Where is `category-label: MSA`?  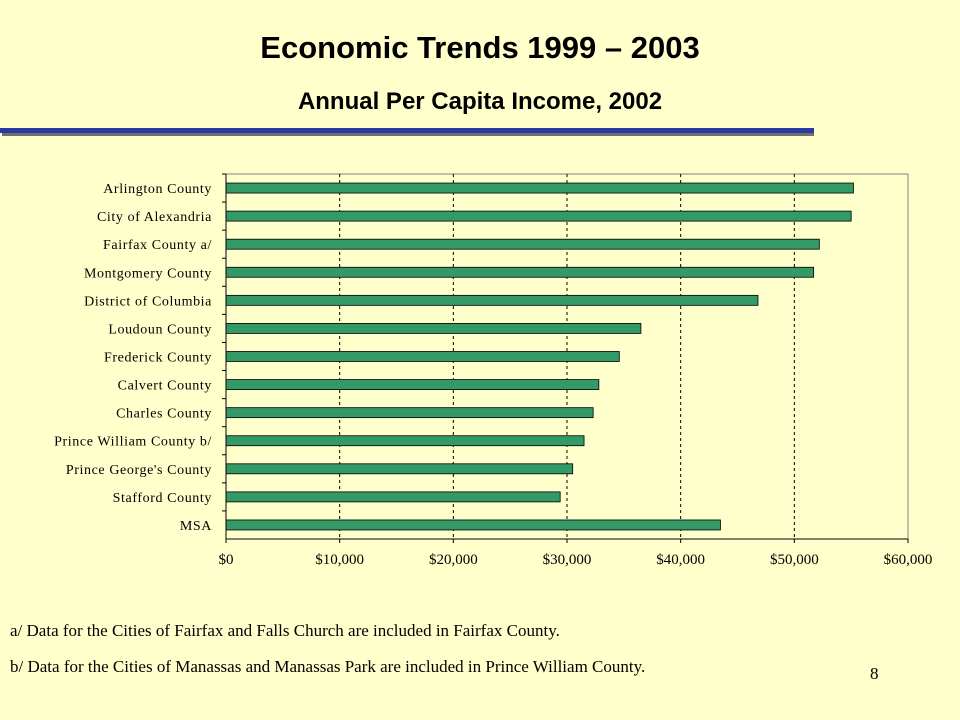
category-label: MSA is located at coordinates (196, 526).